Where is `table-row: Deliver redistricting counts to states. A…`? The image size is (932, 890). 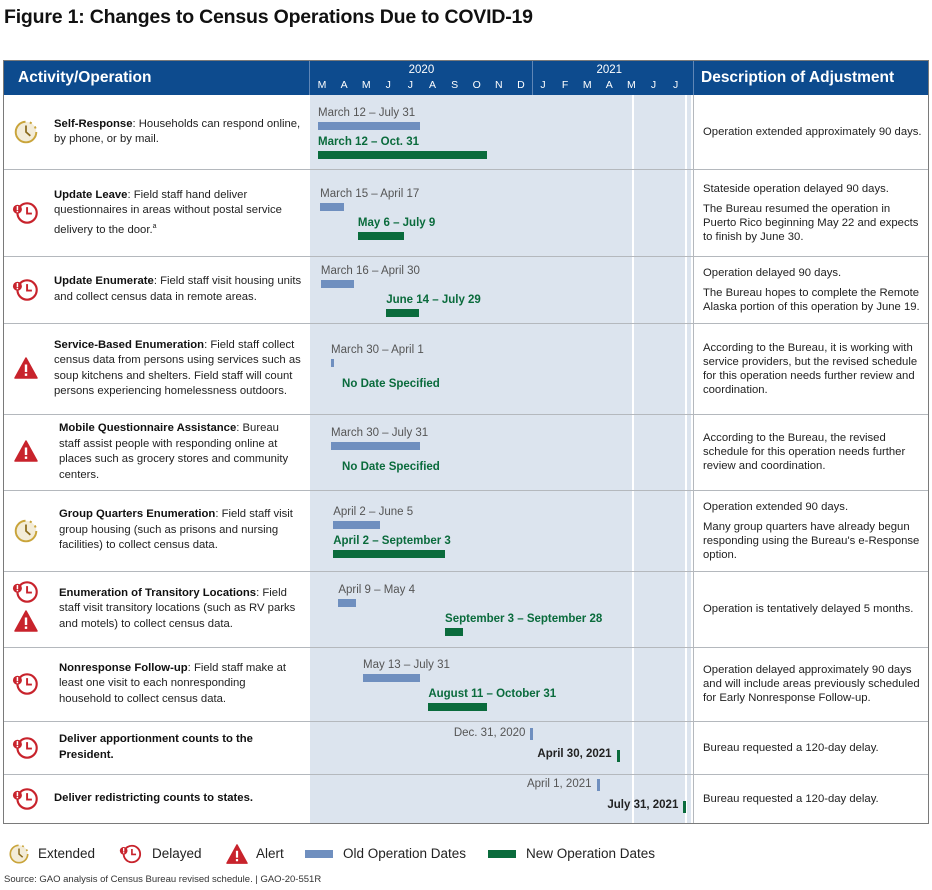
table-row: Deliver redistricting counts to states. A… is located at coordinates (466, 798).